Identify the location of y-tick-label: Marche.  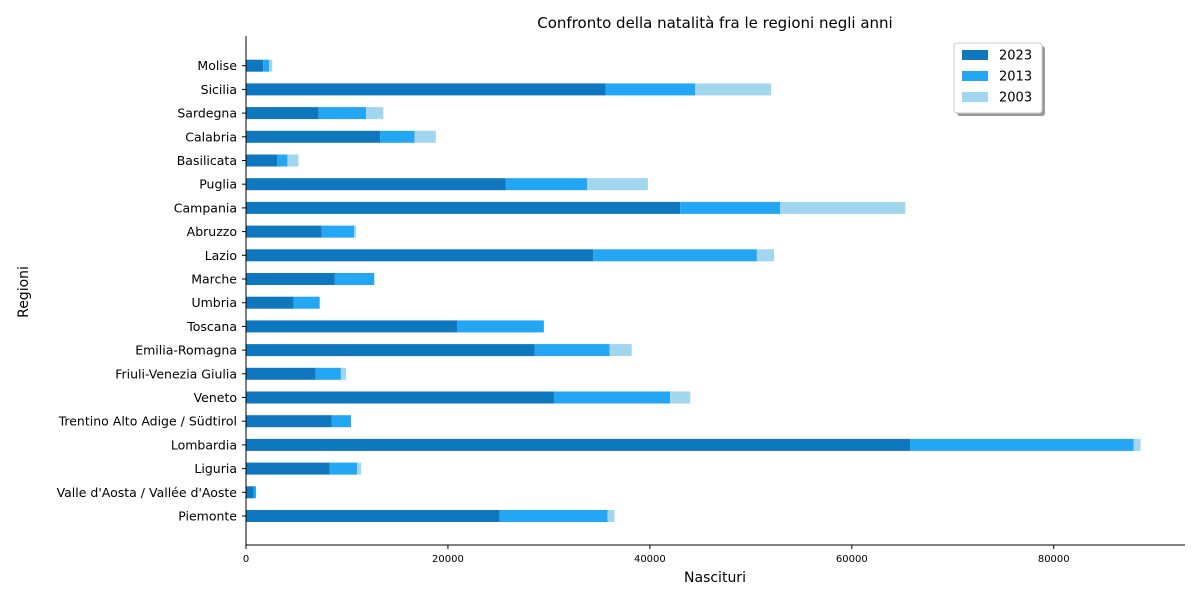
(214, 279).